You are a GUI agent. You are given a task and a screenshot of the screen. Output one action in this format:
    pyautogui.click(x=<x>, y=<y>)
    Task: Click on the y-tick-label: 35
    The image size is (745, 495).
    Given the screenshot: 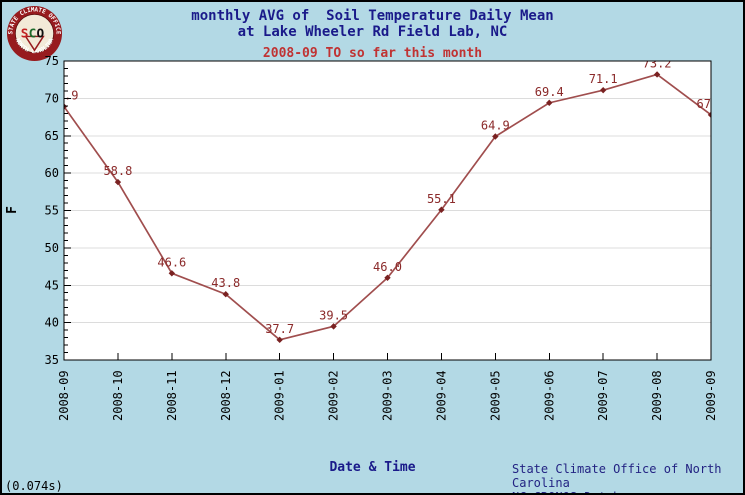 What is the action you would take?
    pyautogui.click(x=52, y=360)
    